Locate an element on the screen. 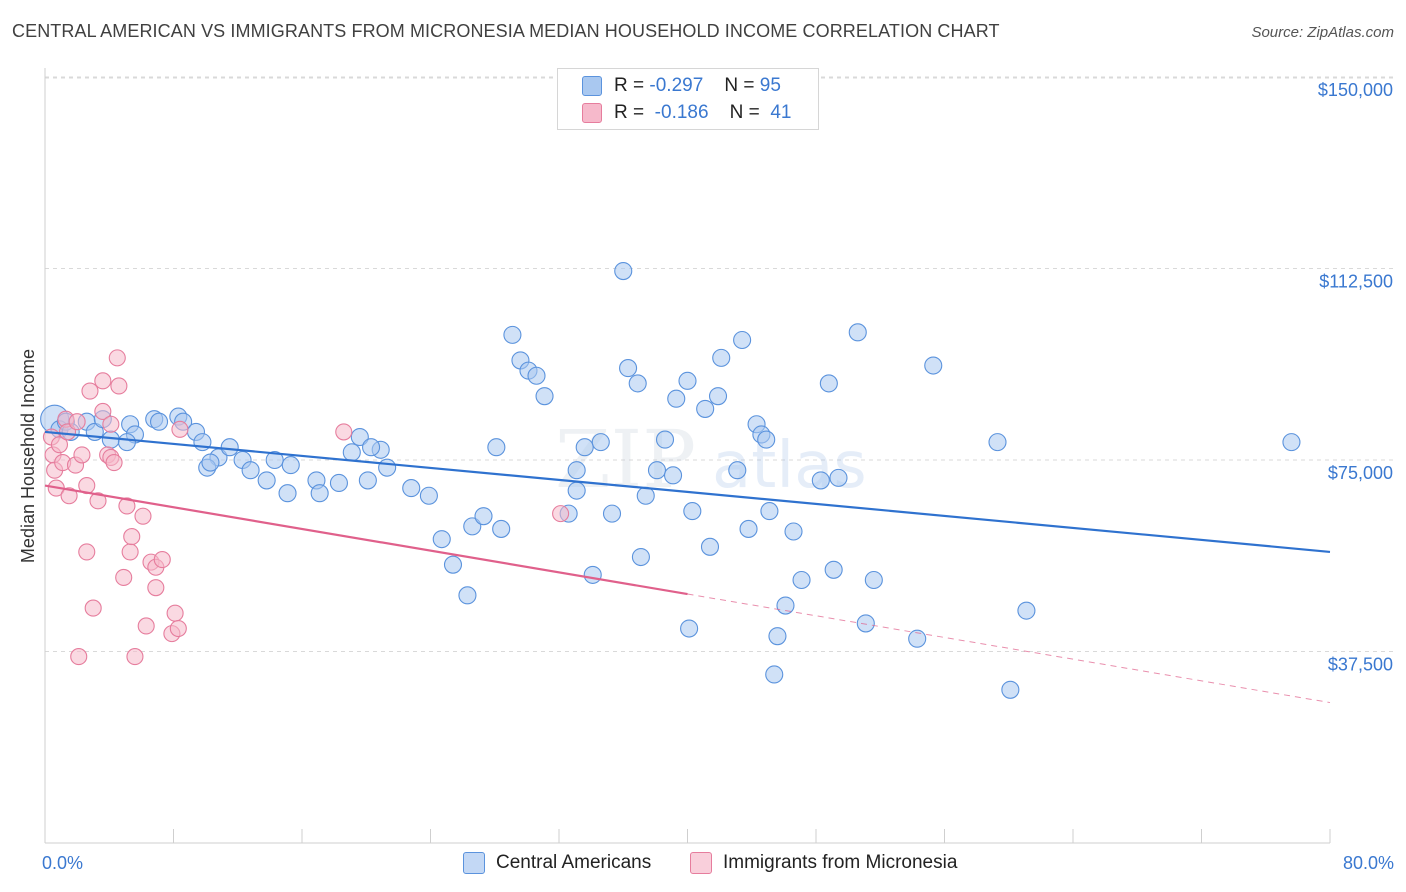  legend-r-value: -0.186 is located at coordinates (681, 112).